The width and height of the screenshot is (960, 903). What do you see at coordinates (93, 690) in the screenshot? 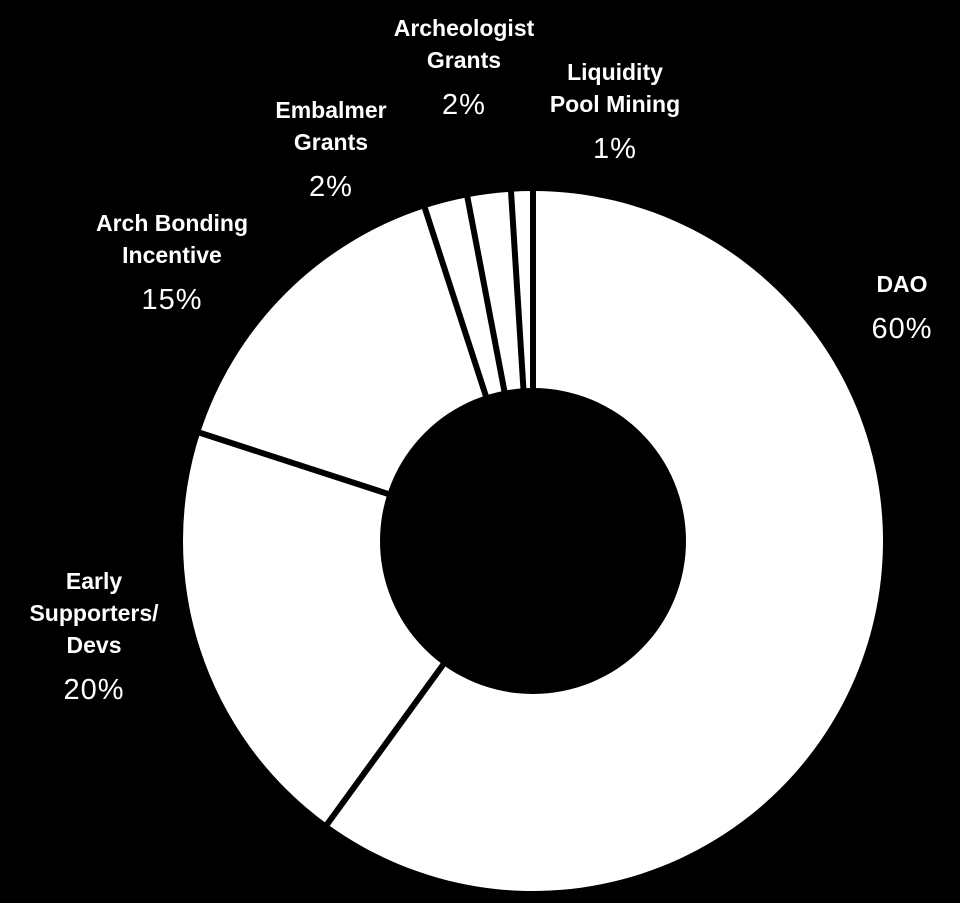
I see `slice-percent-1: 20%` at bounding box center [93, 690].